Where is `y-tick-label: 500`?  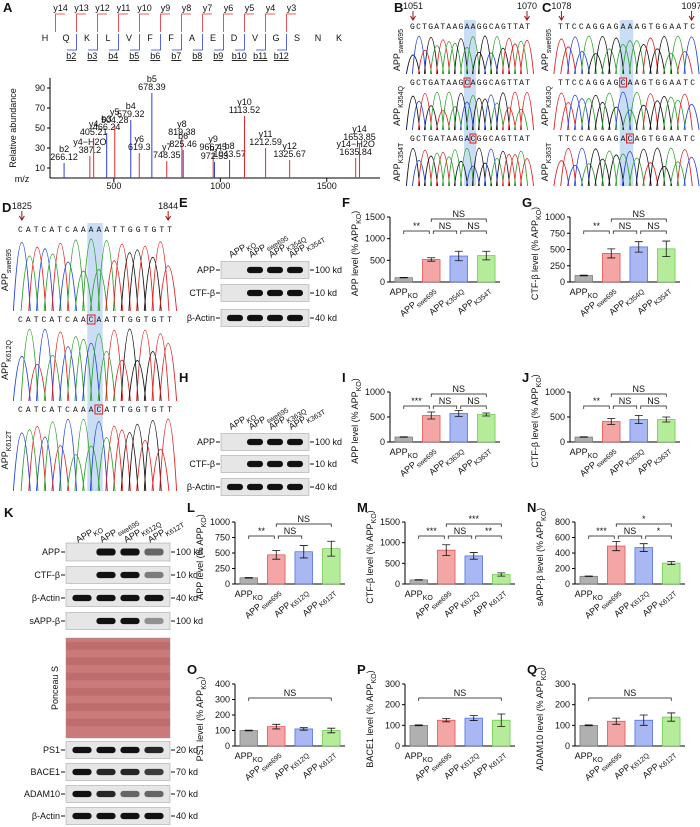
y-tick-label: 500 is located at coordinates (377, 417).